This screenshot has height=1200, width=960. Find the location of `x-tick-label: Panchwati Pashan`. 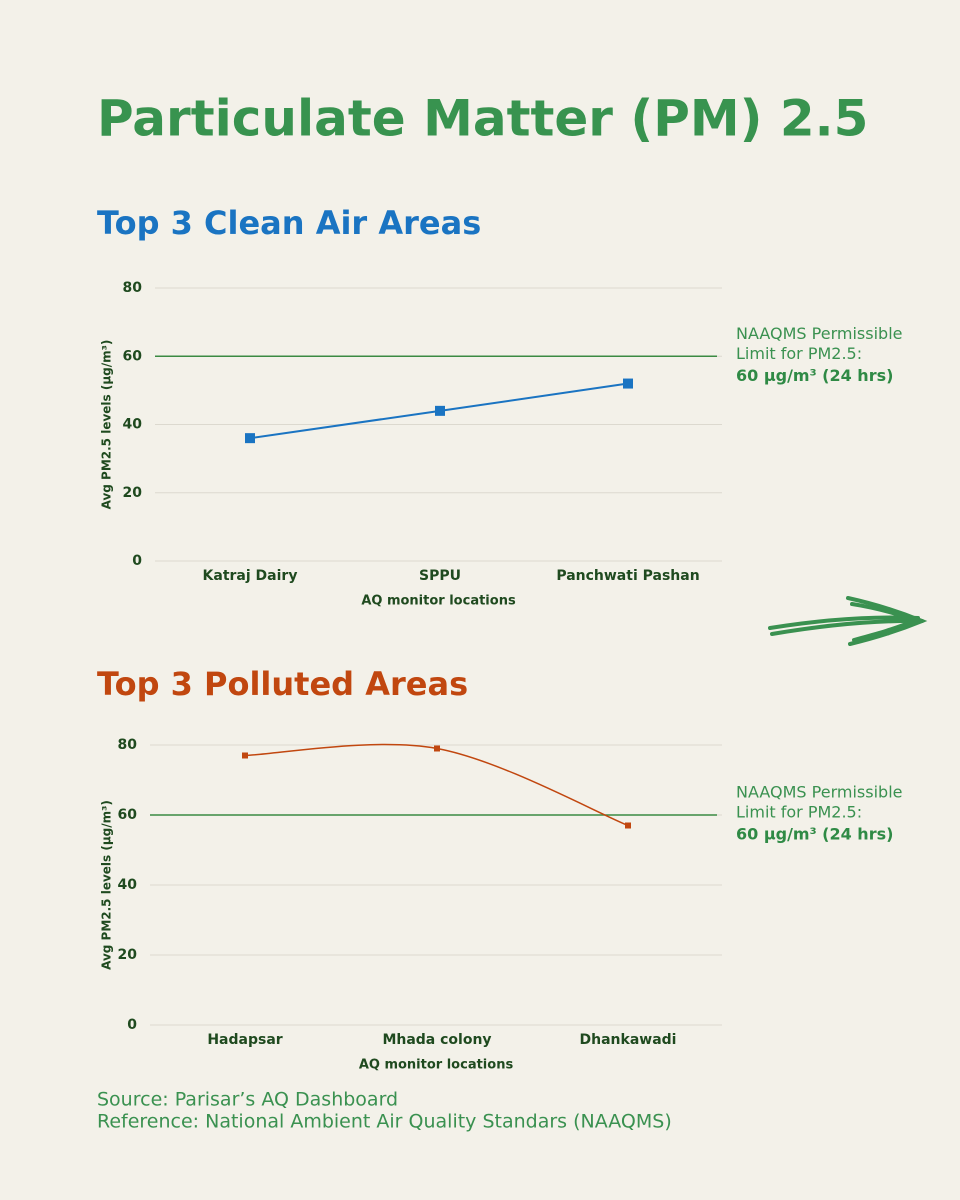

x-tick-label: Panchwati Pashan is located at coordinates (627, 576).